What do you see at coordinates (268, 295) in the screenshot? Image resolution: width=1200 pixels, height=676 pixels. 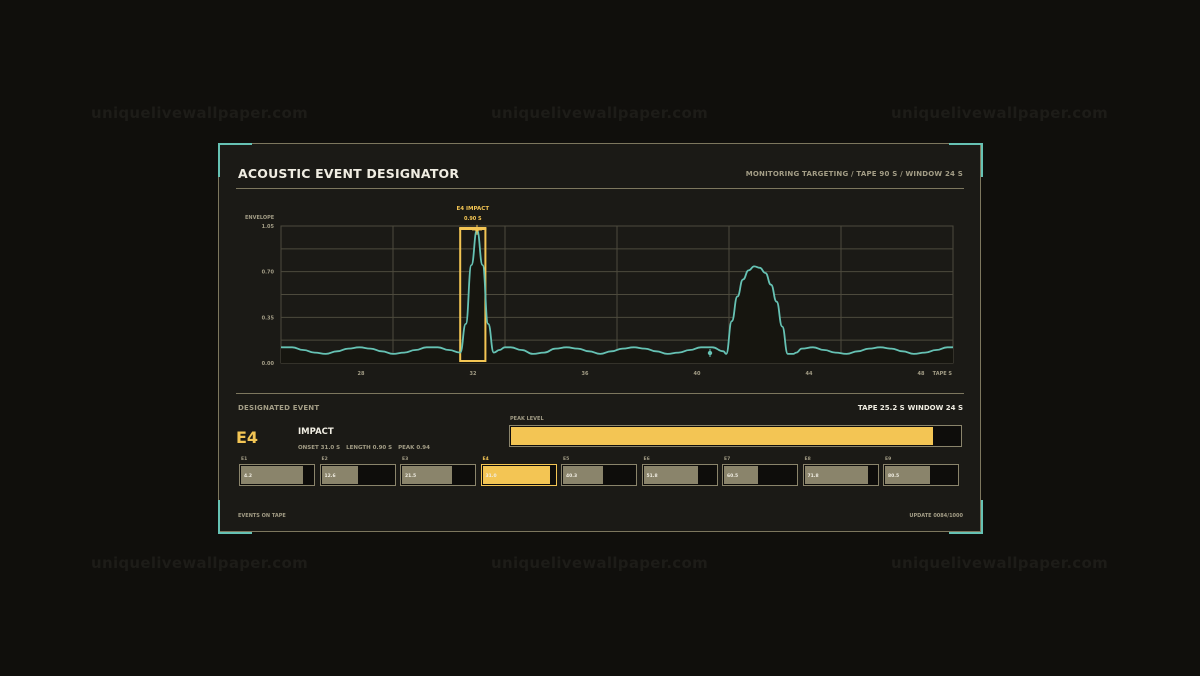 I see `y-ticks: 1.05 0.70 0.35 0.00` at bounding box center [268, 295].